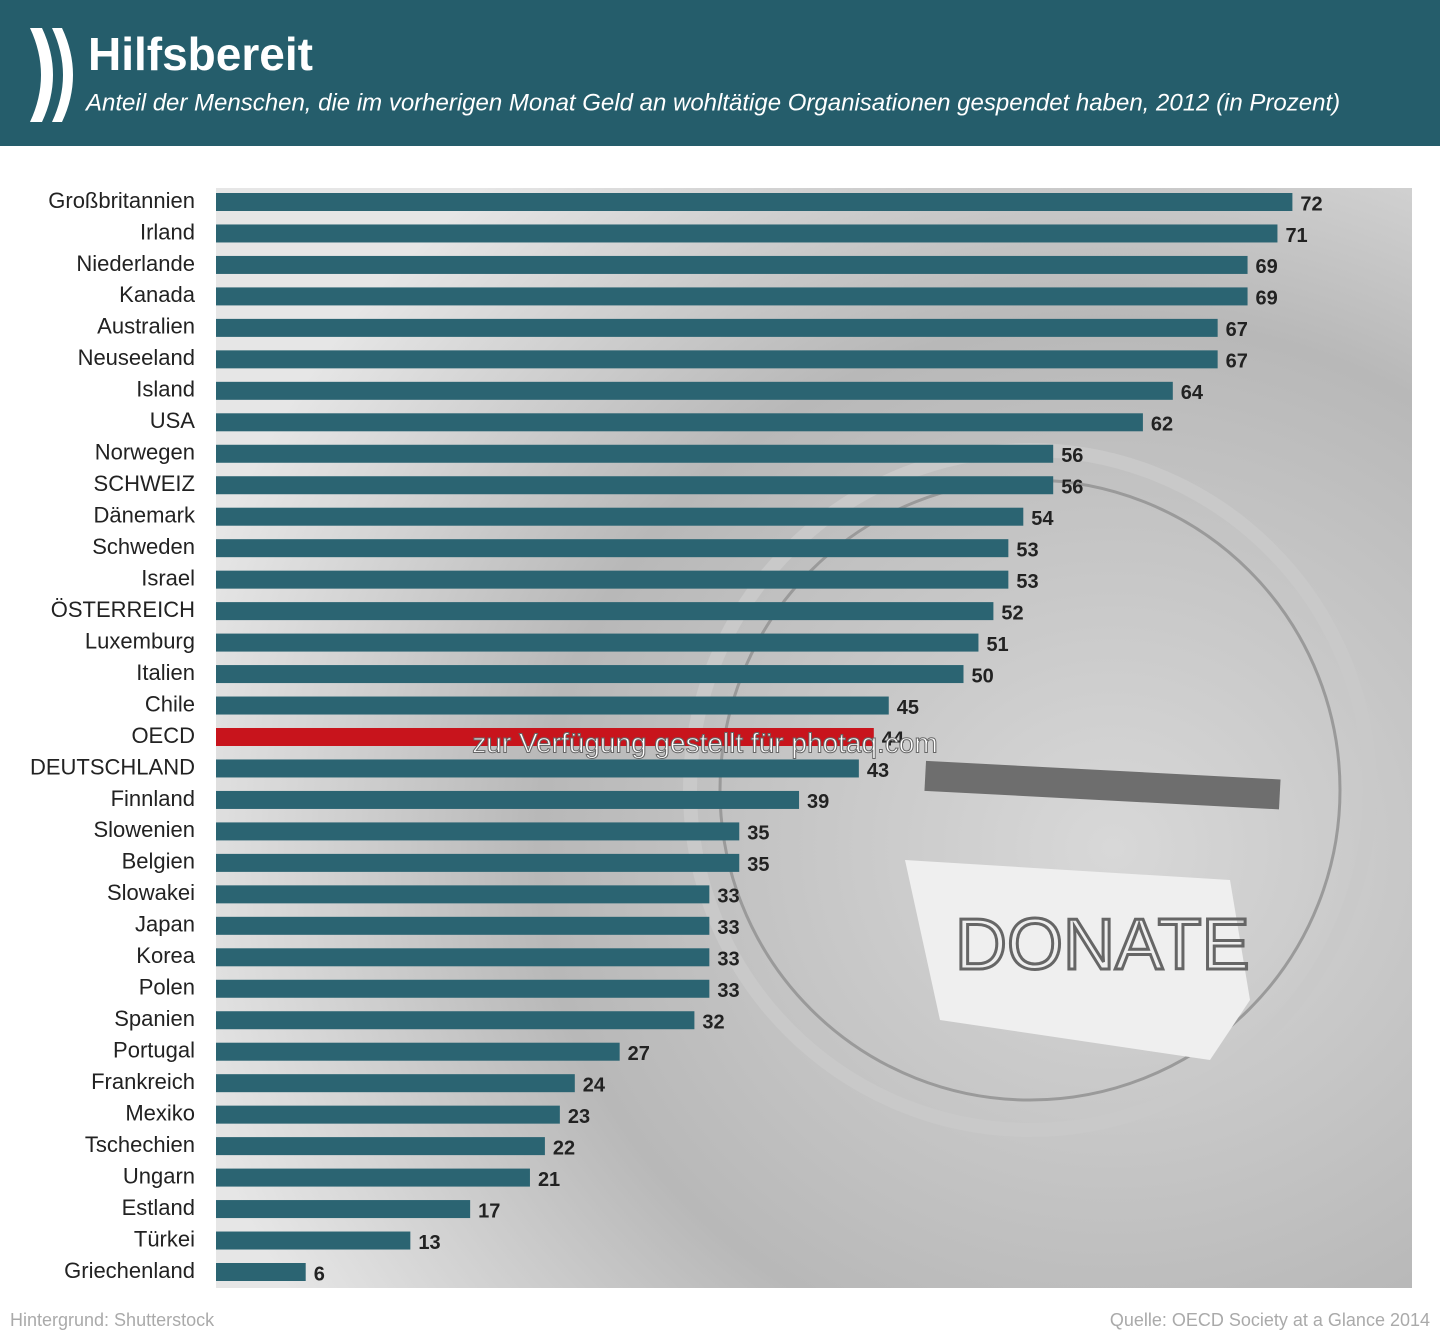  What do you see at coordinates (165, 924) in the screenshot?
I see `category-label: Japan` at bounding box center [165, 924].